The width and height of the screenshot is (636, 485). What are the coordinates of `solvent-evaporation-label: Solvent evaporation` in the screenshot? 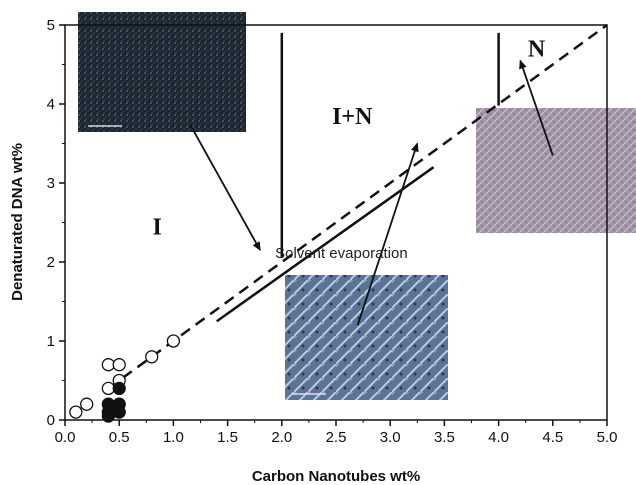 It's located at (341, 253).